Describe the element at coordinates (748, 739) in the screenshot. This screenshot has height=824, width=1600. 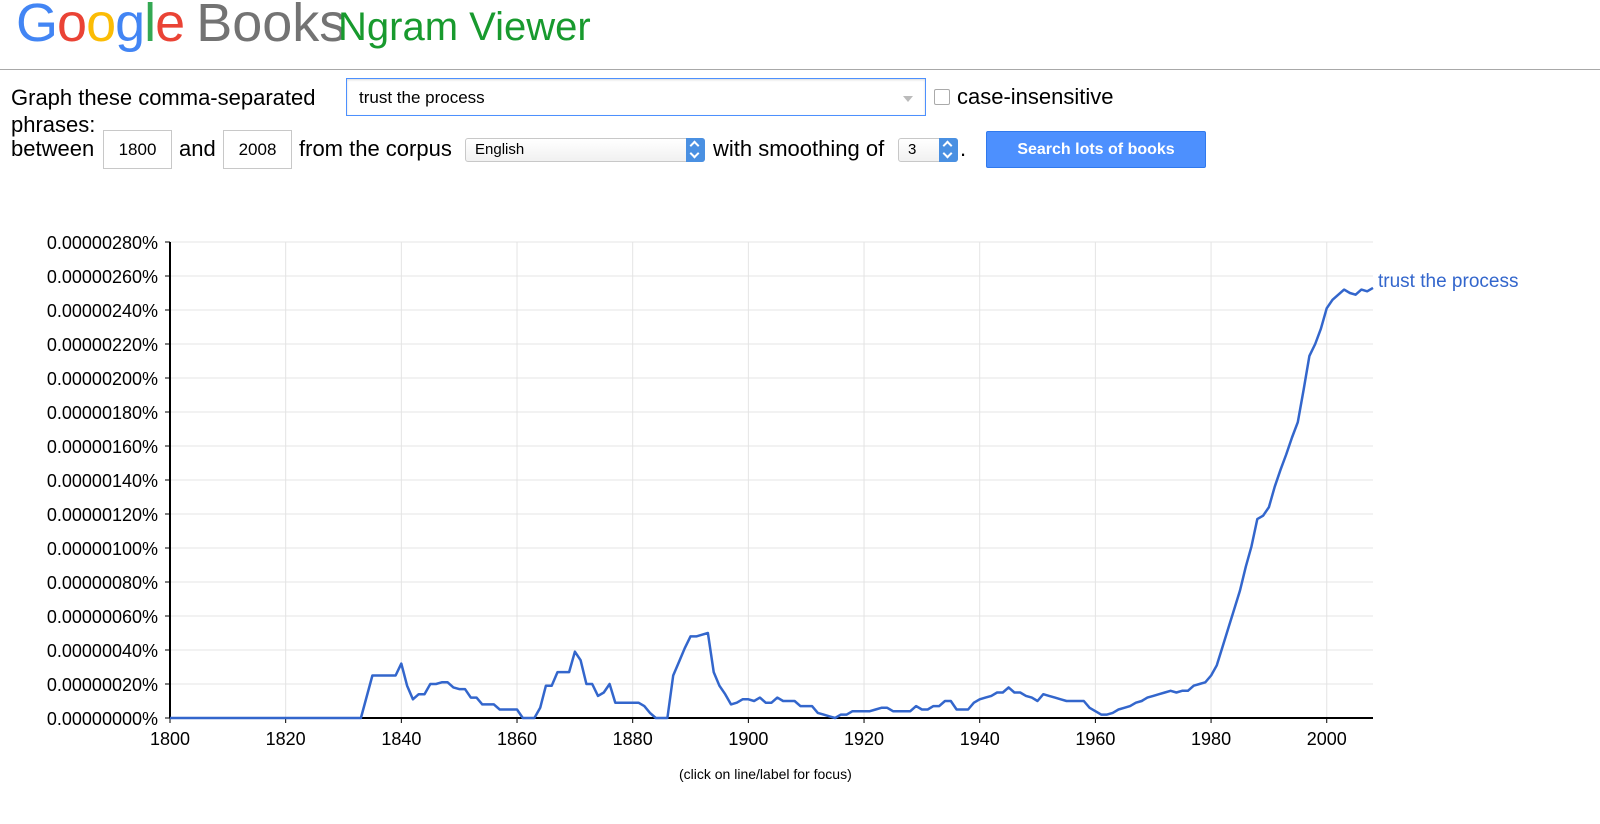
I see `x-tick-label: 1900` at that location.